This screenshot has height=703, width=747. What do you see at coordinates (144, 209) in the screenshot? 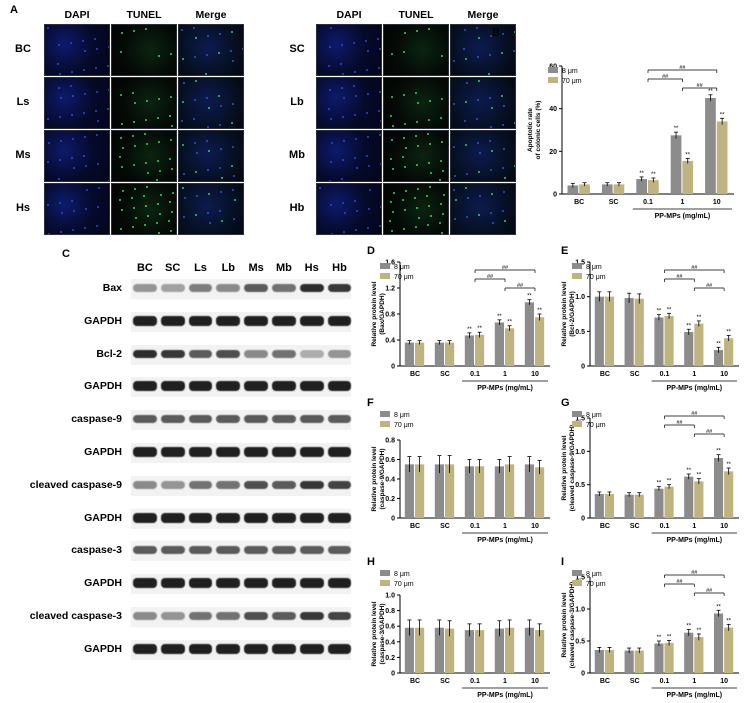
I see `micrograph-tunel-hs` at bounding box center [144, 209].